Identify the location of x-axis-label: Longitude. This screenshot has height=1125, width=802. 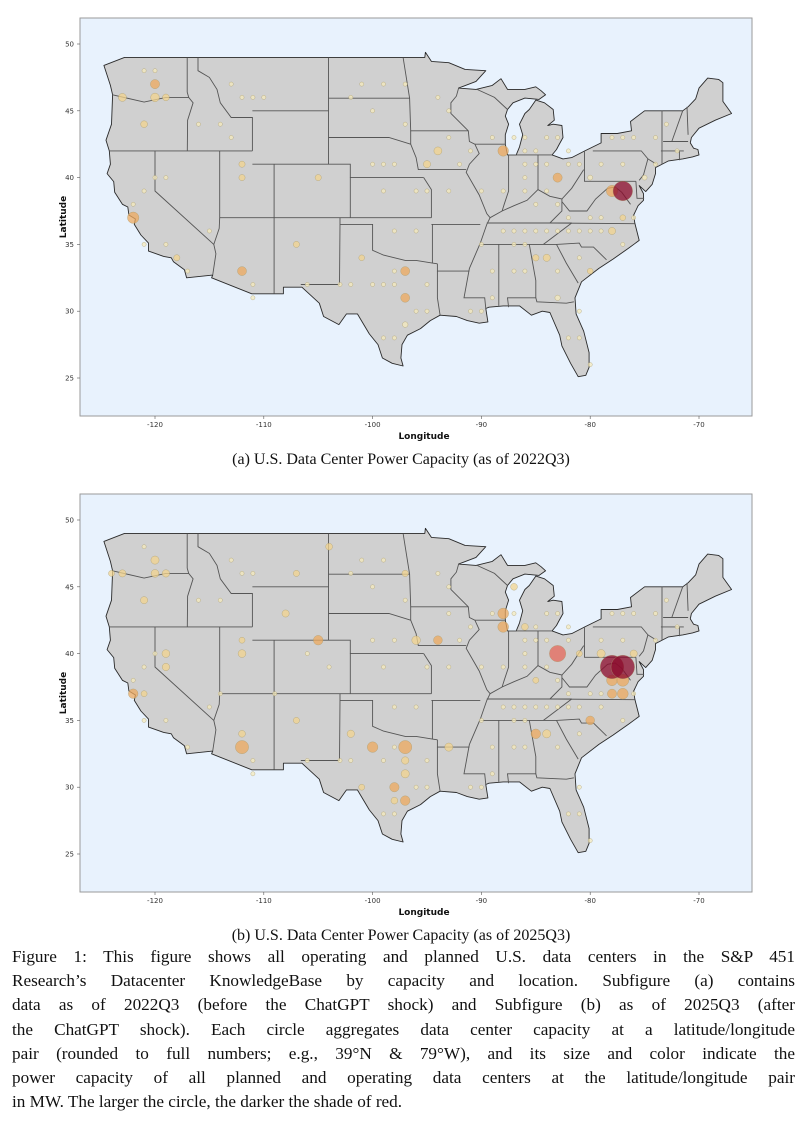
(423, 437).